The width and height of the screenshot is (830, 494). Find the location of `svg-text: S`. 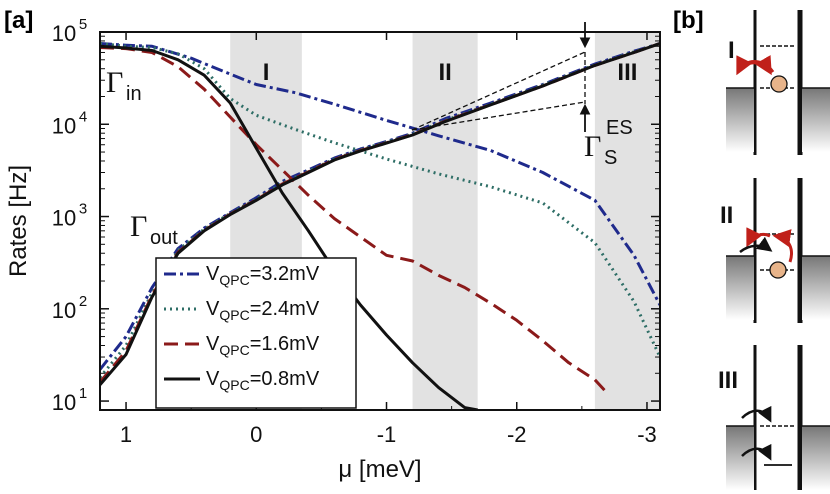

svg-text: S is located at coordinates (610, 158).